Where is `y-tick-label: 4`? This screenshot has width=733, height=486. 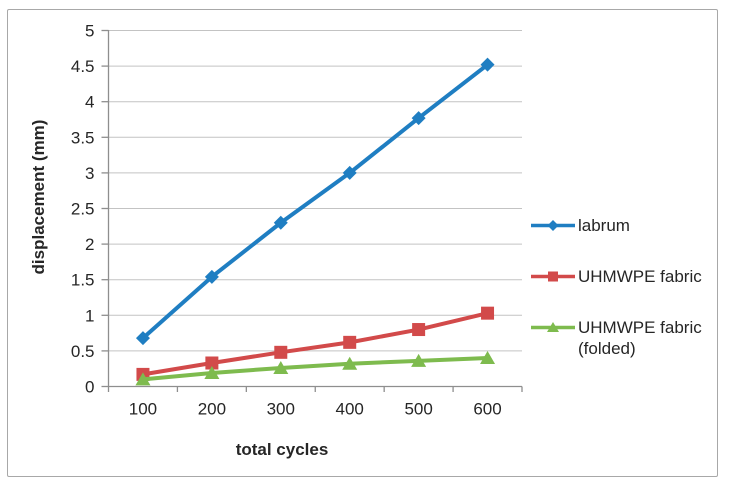
y-tick-label: 4 is located at coordinates (89, 102).